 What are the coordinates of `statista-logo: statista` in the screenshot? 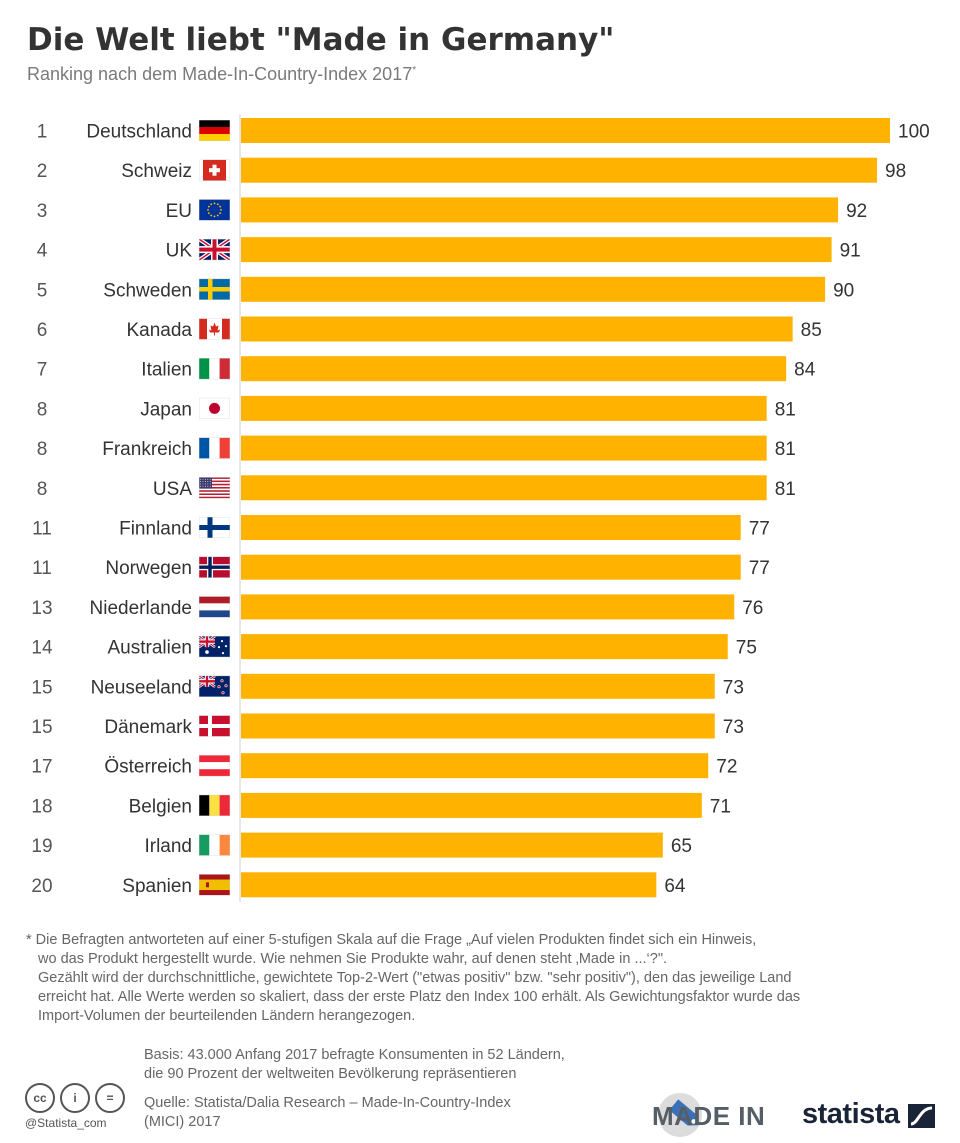 It's located at (851, 1114).